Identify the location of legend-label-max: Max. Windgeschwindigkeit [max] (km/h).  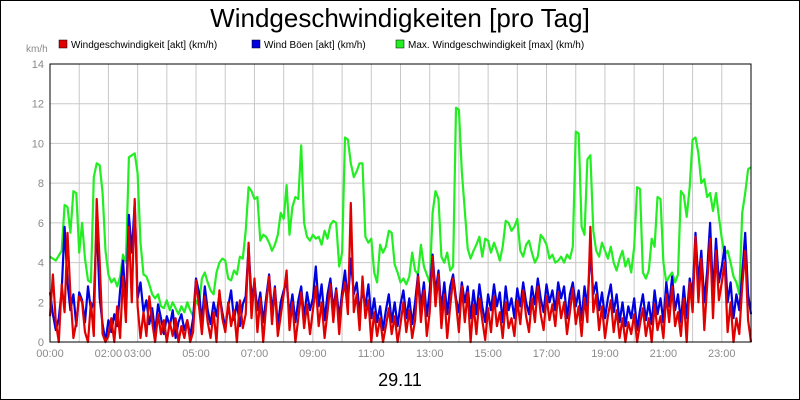
(496, 45).